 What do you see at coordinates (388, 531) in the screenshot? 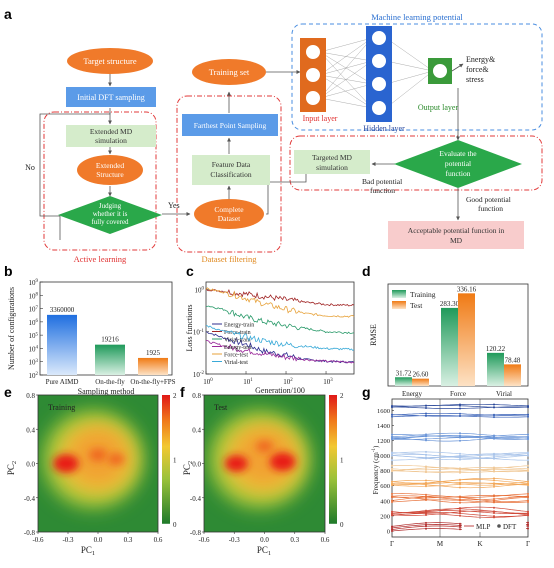
I see `panel-g-ytick-label: 0` at bounding box center [388, 531].